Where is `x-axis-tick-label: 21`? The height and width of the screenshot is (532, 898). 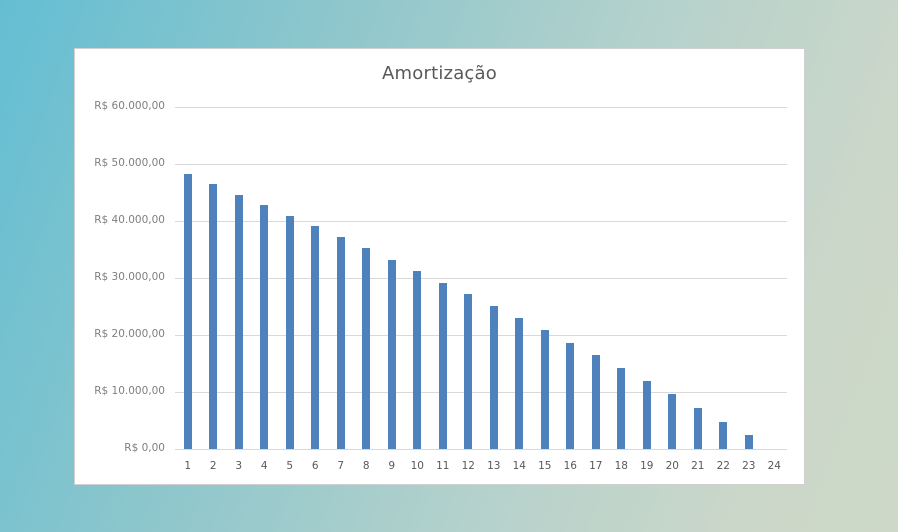 x-axis-tick-label: 21 is located at coordinates (698, 466).